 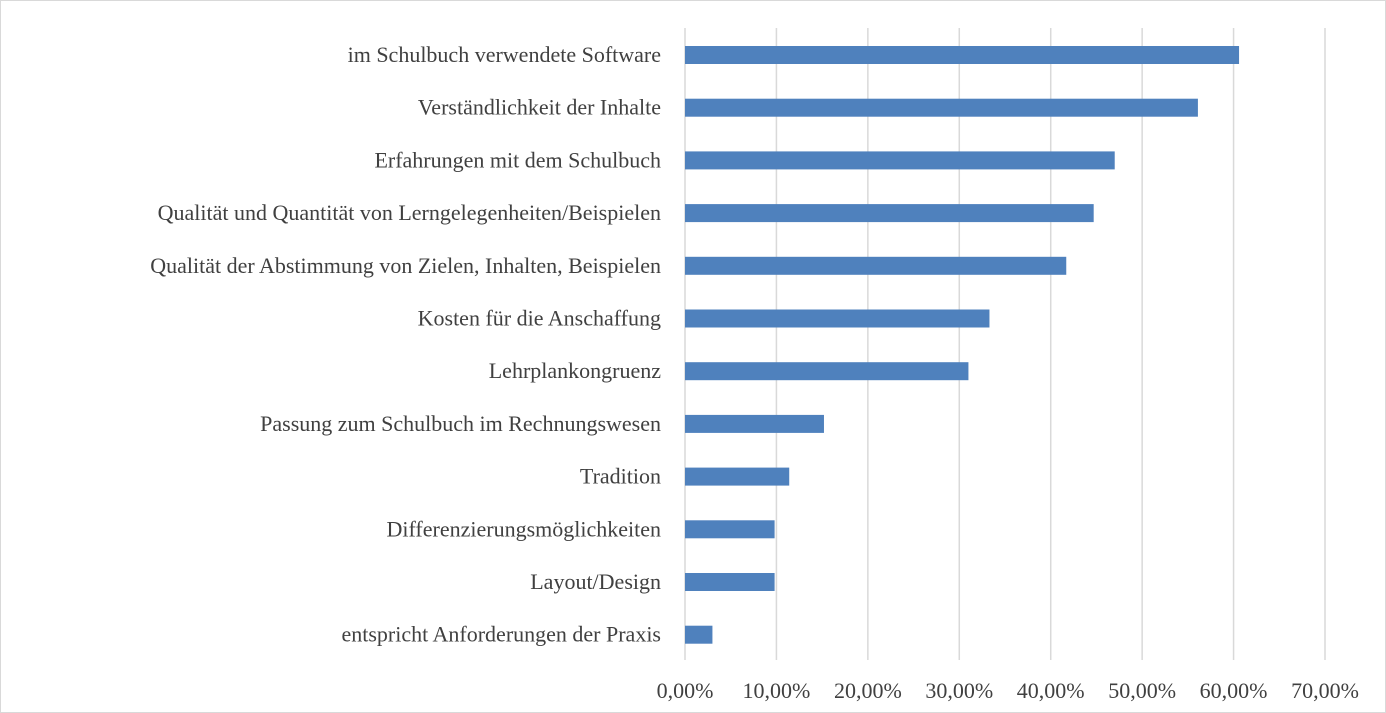 What do you see at coordinates (575, 370) in the screenshot?
I see `category-label: Lehrplankongruenz` at bounding box center [575, 370].